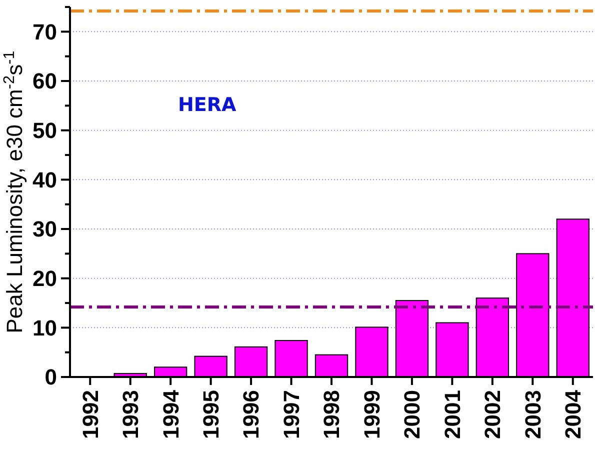 The image size is (595, 464). Describe the element at coordinates (44, 229) in the screenshot. I see `y-tick-label: 30` at that location.